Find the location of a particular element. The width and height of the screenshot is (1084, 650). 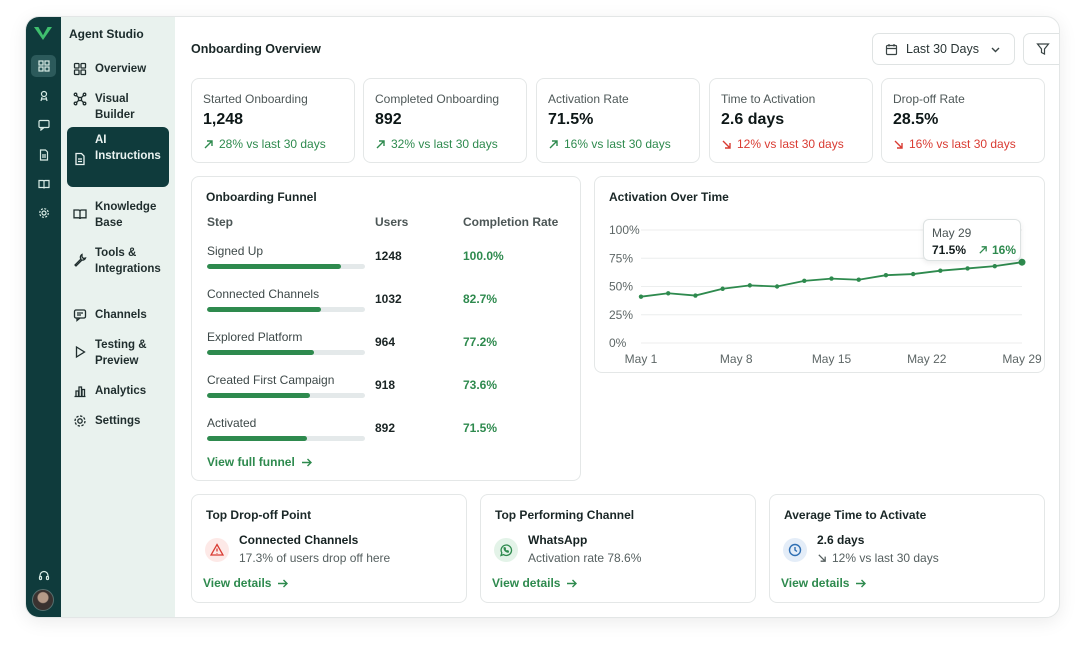

funnel-users: 1032 is located at coordinates (388, 299).